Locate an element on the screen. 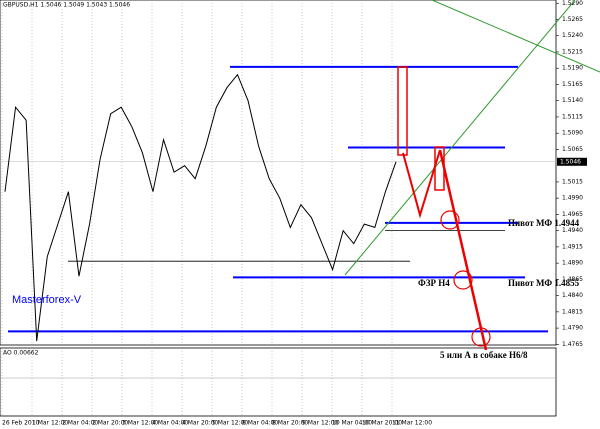 The width and height of the screenshot is (600, 429). x-tick-label: 26 Feb 2010 is located at coordinates (21, 423).